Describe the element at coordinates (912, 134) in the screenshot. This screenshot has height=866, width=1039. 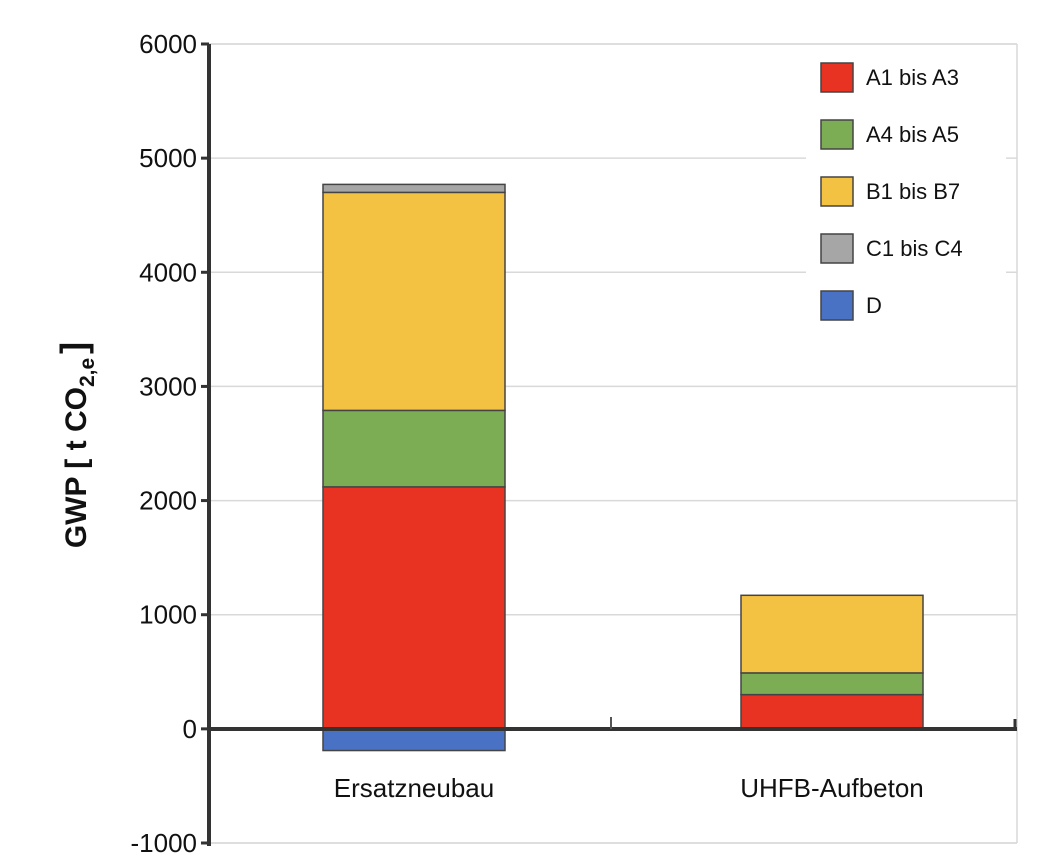
I see `legend-label: A4 bis A5` at that location.